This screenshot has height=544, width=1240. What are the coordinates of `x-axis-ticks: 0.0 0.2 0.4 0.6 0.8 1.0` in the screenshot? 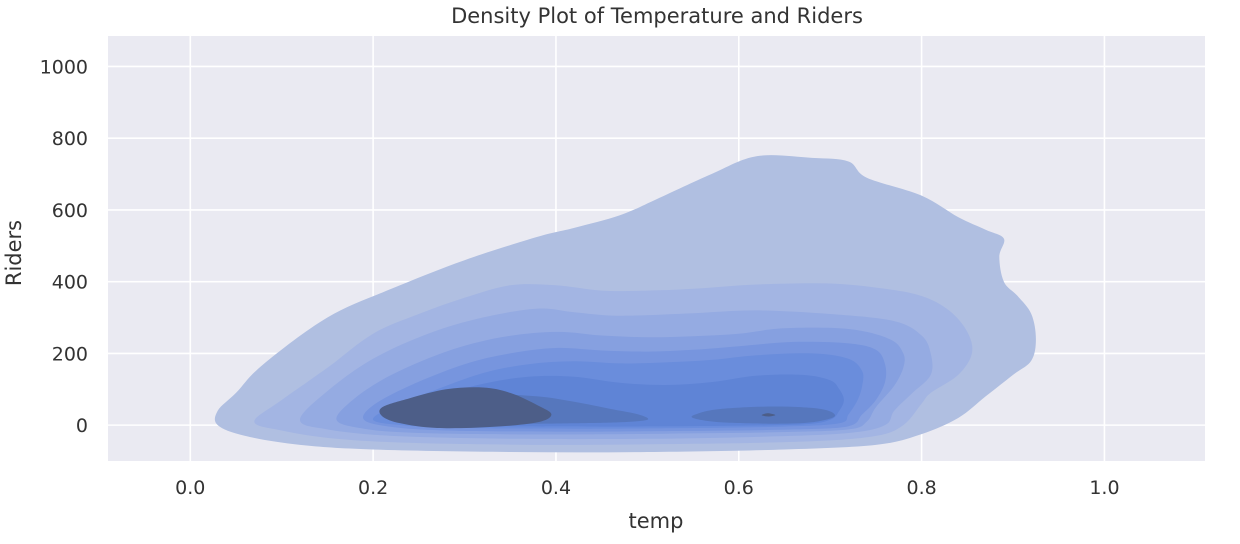 It's located at (647, 488).